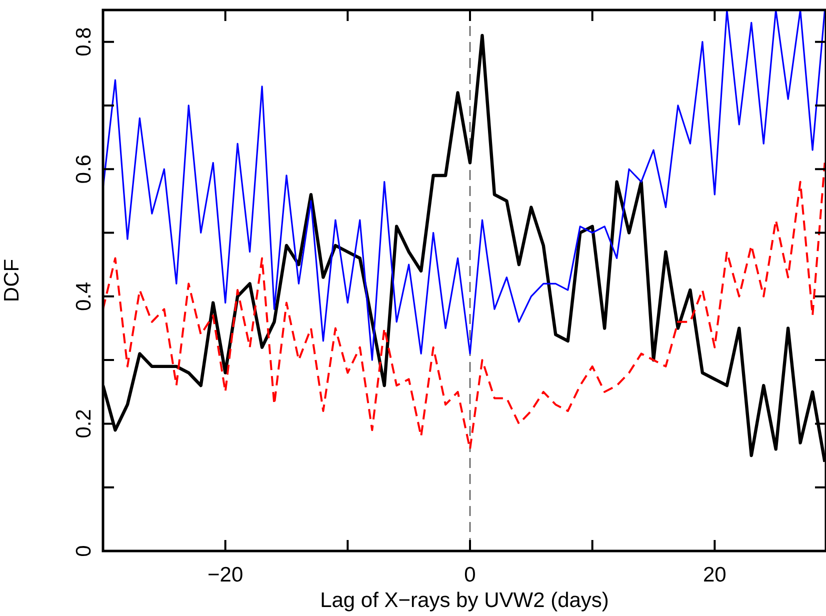 The height and width of the screenshot is (616, 826). Describe the element at coordinates (84, 297) in the screenshot. I see `y-tick-label: 0.4` at that location.